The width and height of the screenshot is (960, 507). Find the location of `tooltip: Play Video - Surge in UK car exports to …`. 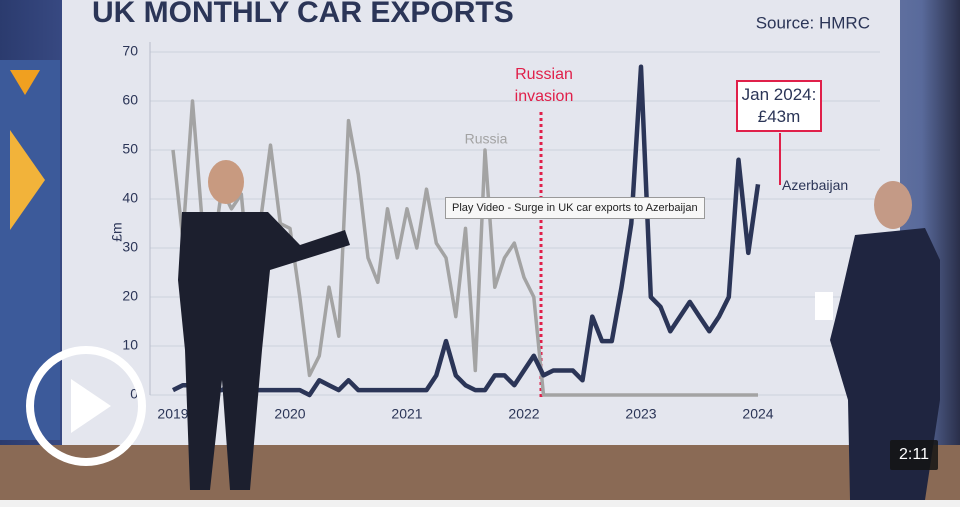

tooltip: Play Video - Surge in UK car exports to … is located at coordinates (575, 208).